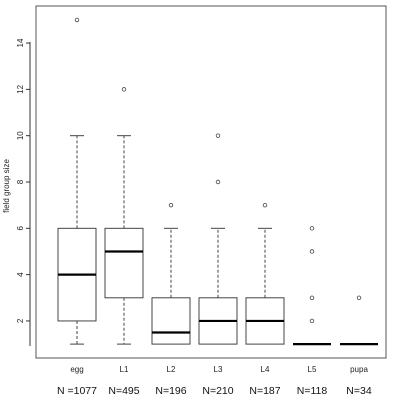 This screenshot has height=400, width=400. I want to click on box-egg, so click(77, 181).